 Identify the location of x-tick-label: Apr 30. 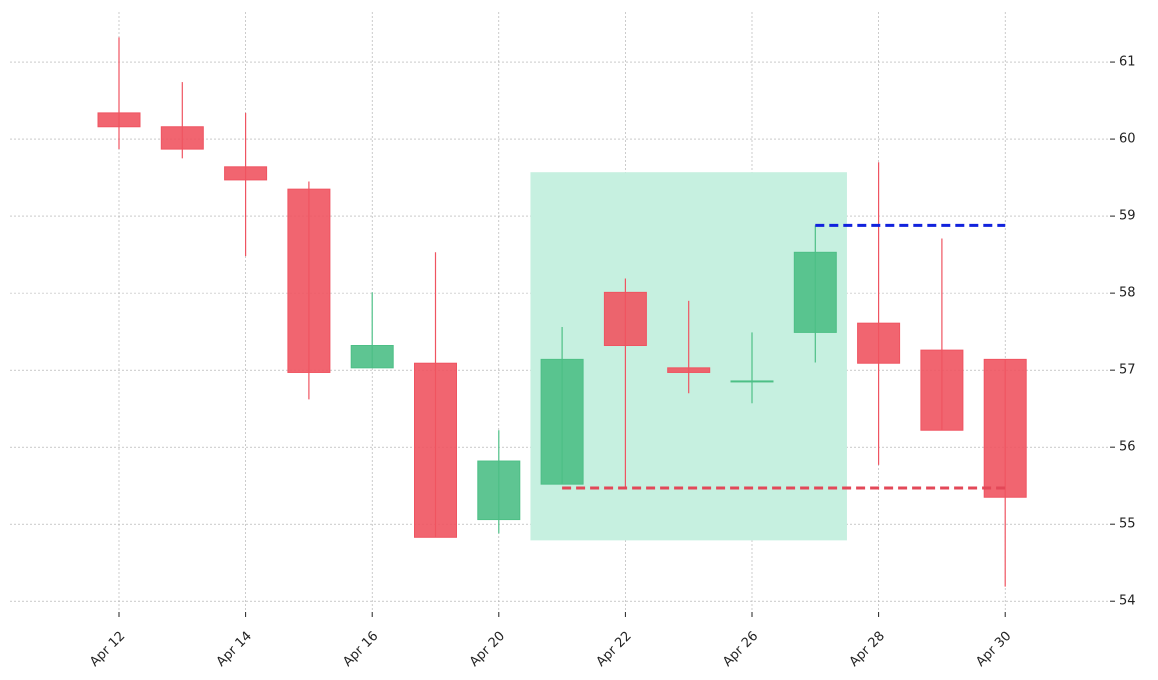
(993, 649).